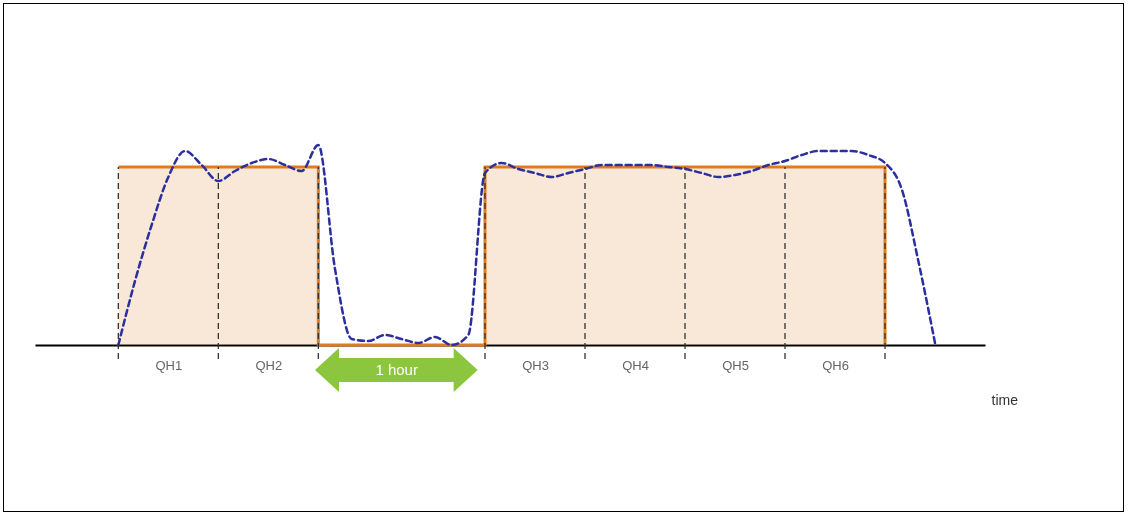 The width and height of the screenshot is (1129, 517). What do you see at coordinates (735, 365) in the screenshot?
I see `x-tick-label: QH5` at bounding box center [735, 365].